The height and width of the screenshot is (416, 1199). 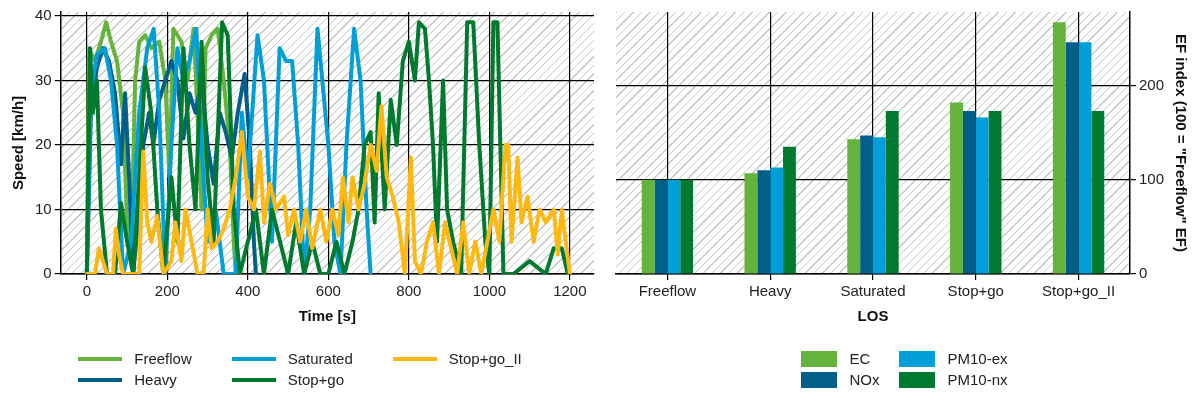 What do you see at coordinates (570, 291) in the screenshot?
I see `x-tick-label: 1200` at bounding box center [570, 291].